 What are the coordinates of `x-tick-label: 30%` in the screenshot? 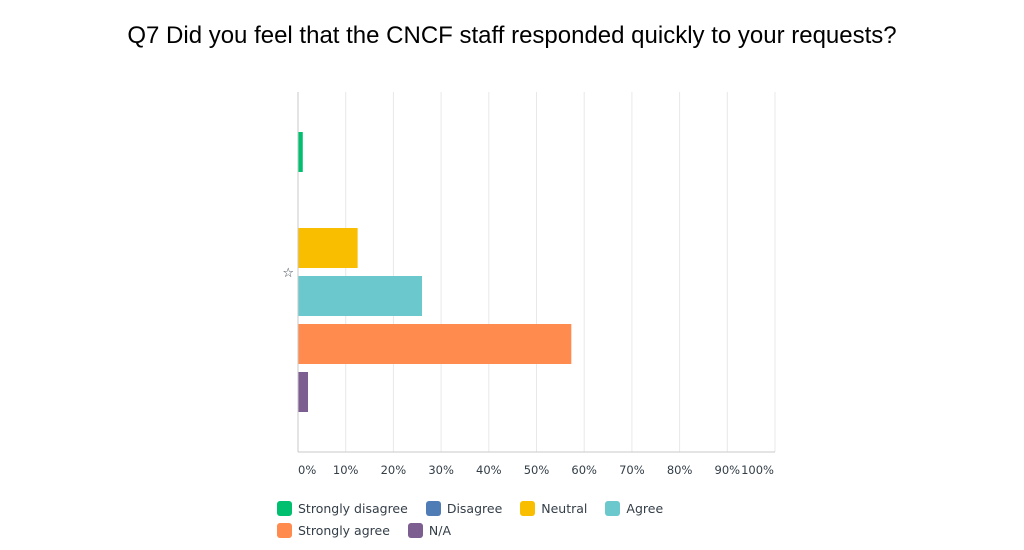 It's located at (441, 470).